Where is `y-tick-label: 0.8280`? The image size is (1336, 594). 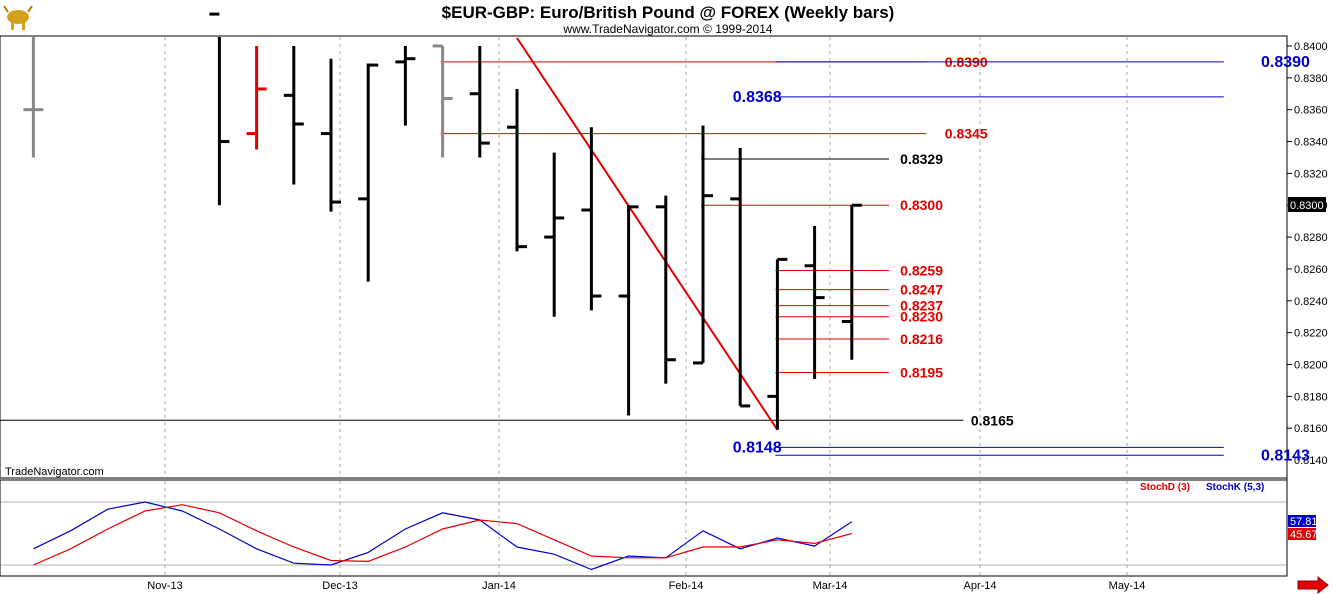
y-tick-label: 0.8280 is located at coordinates (1311, 238).